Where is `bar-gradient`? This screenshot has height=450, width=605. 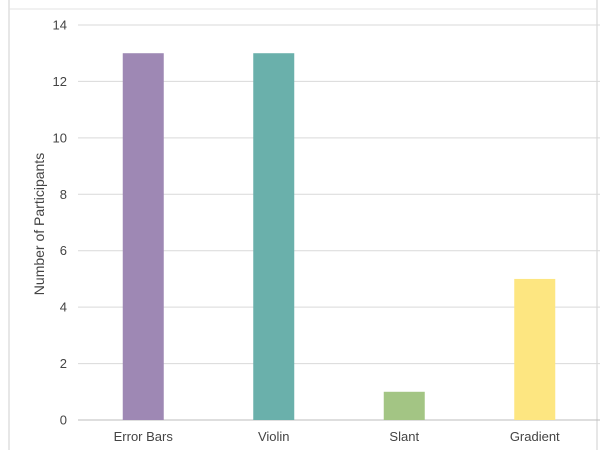
bar-gradient is located at coordinates (535, 349).